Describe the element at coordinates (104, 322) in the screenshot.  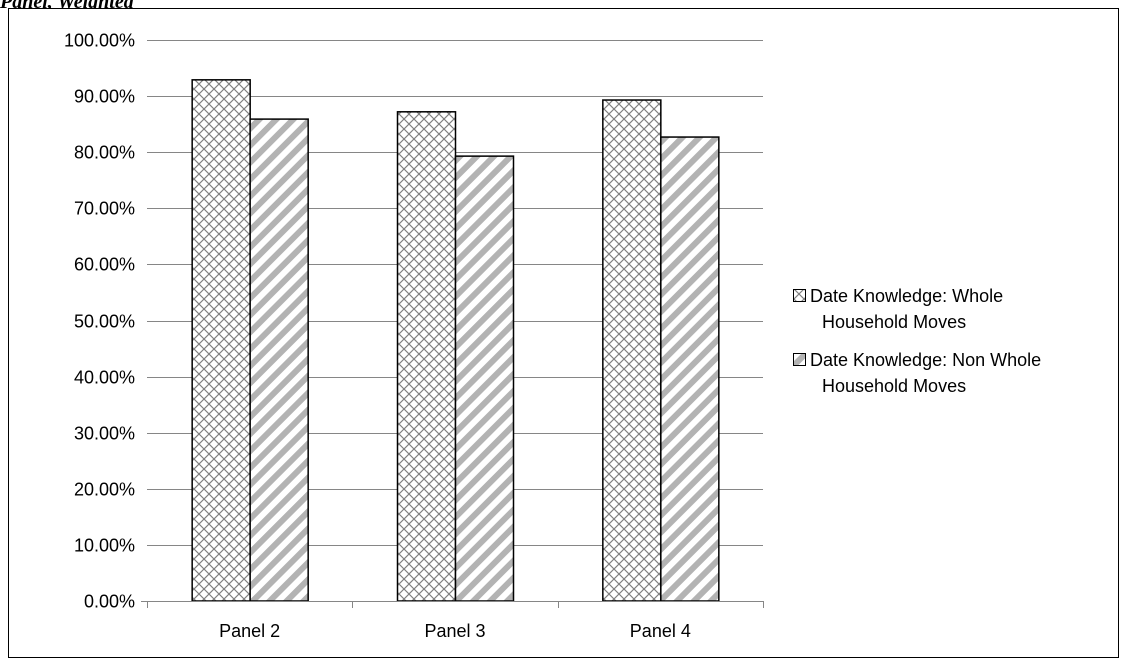
I see `y-tick-label: 50.00%` at that location.